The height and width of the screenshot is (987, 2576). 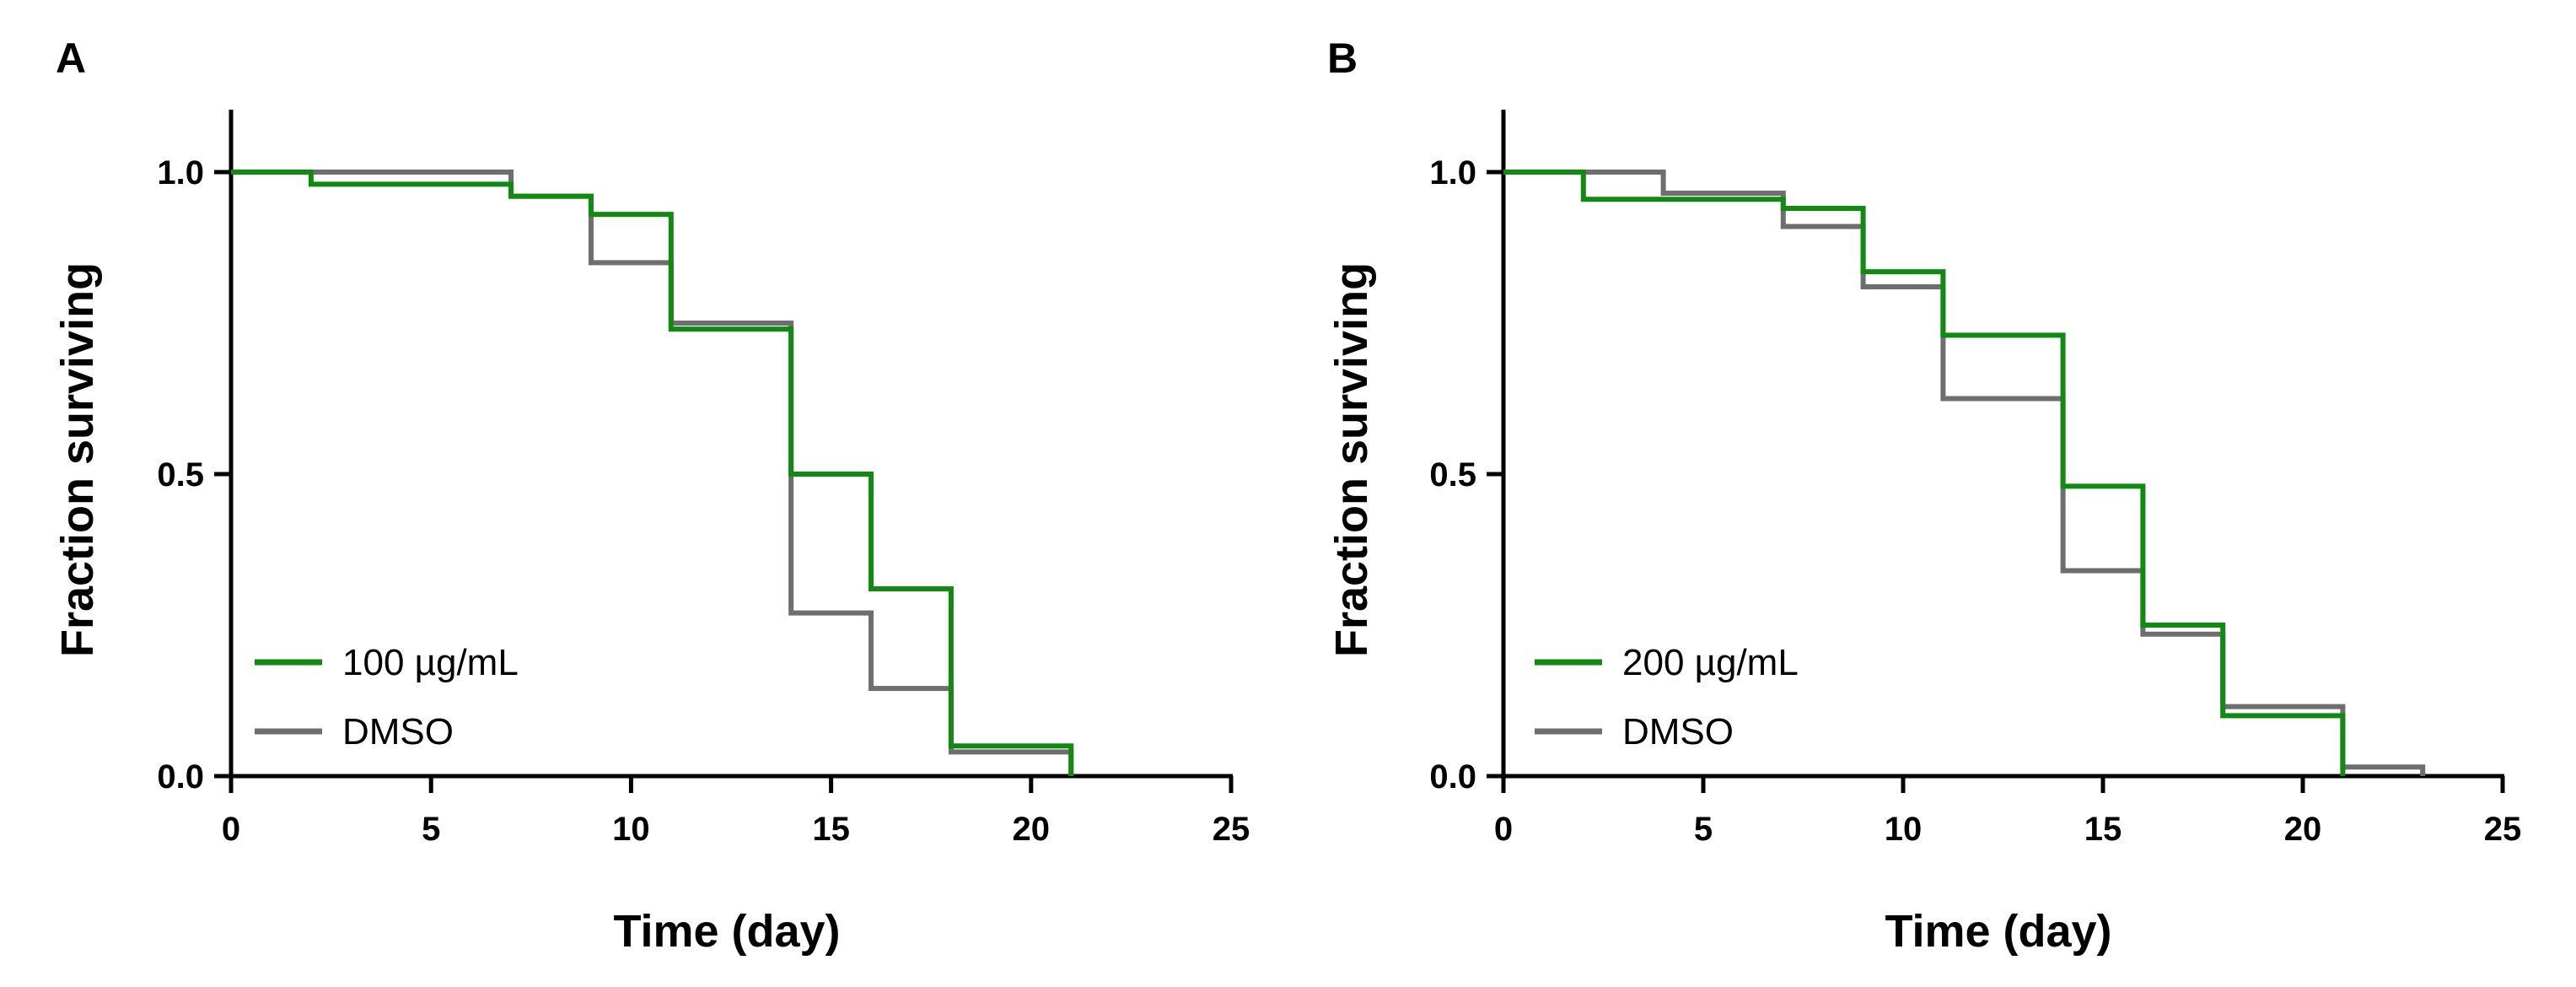 What do you see at coordinates (77, 460) in the screenshot?
I see `panel-a-y-axis-title: Fraction surviving` at bounding box center [77, 460].